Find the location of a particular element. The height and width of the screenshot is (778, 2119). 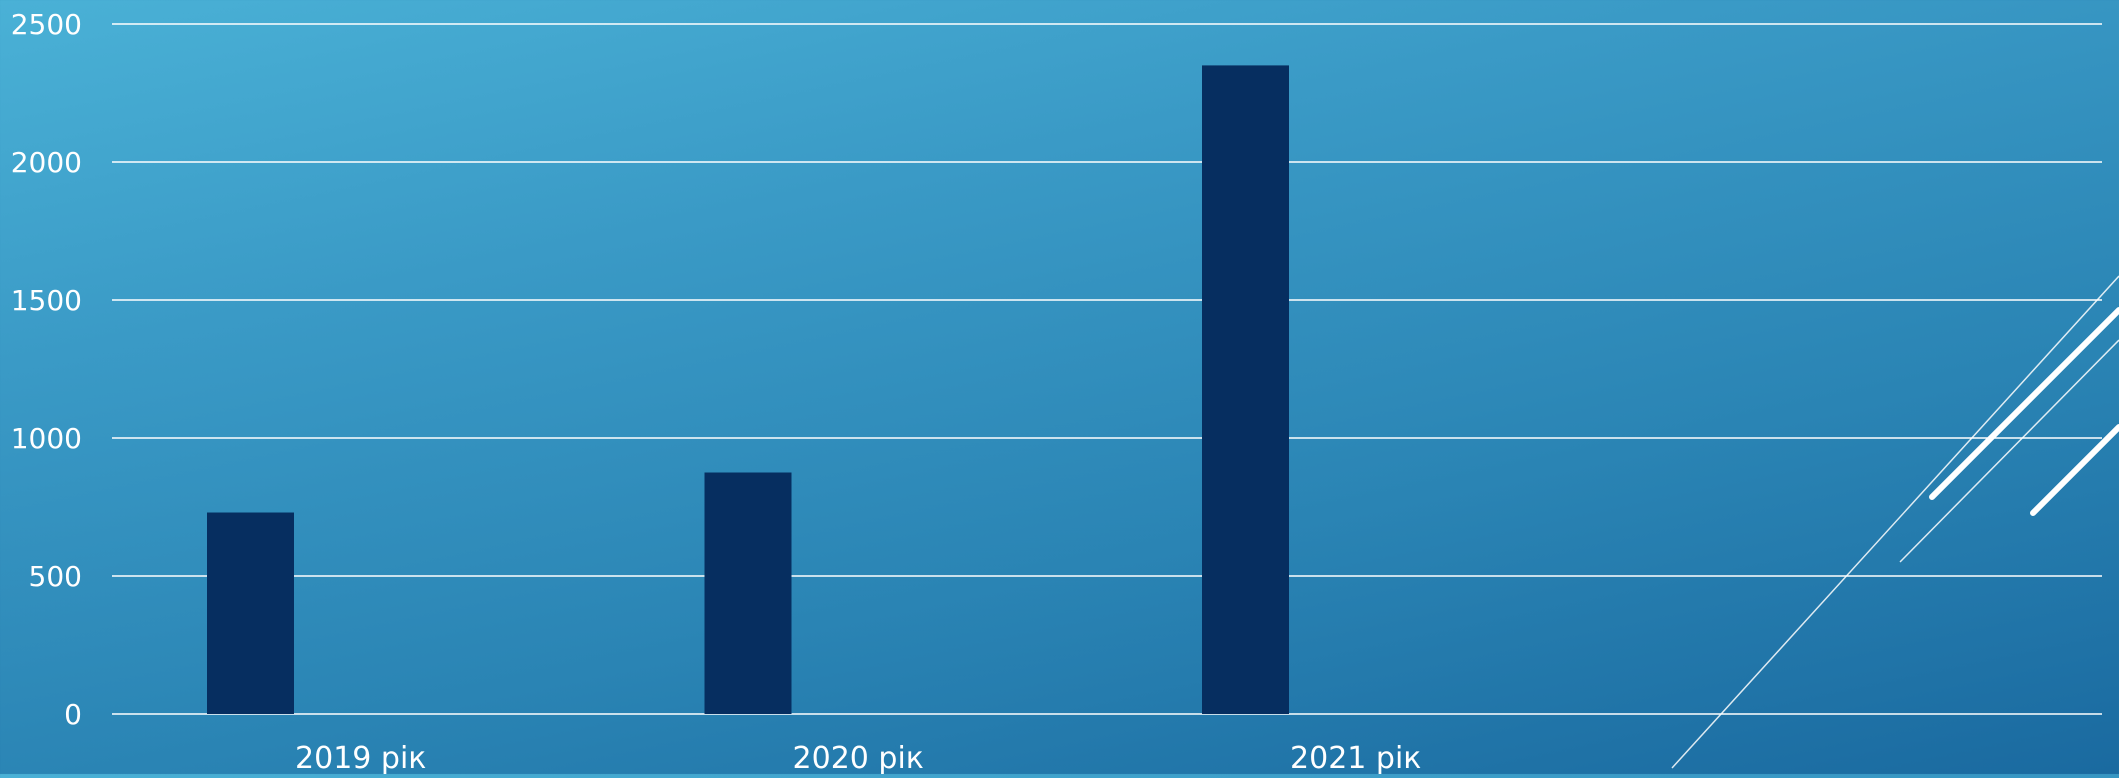

y-tick-label: 1000 is located at coordinates (46, 438).